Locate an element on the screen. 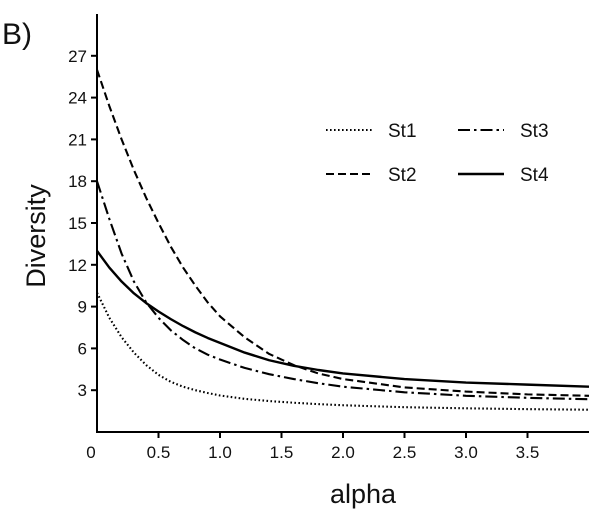  y-ticks: 3 6 9 12 15 18 21 24 27 is located at coordinates (82, 223).